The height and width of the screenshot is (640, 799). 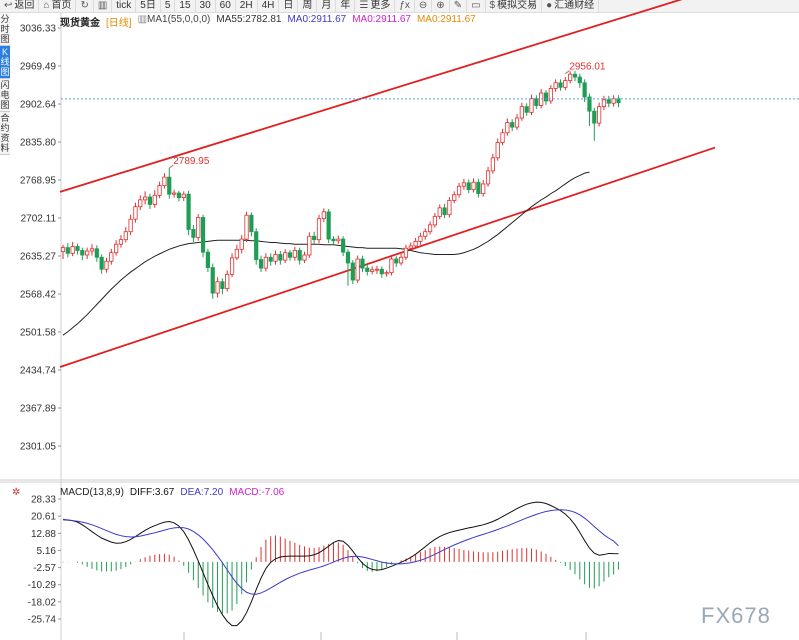 I want to click on macd-tick-label: -10.29, so click(x=42, y=585).